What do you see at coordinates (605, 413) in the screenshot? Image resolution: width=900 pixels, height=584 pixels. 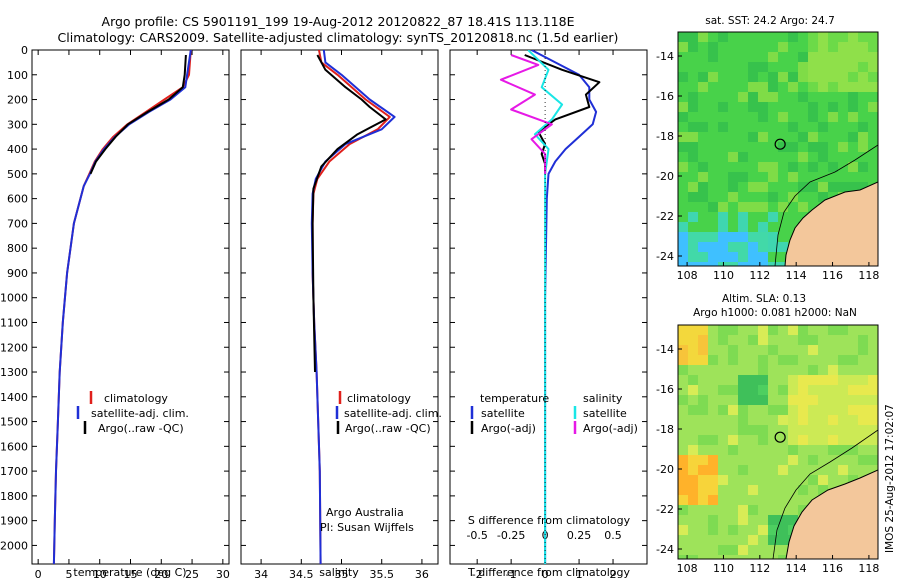 I see `legend-label-sal-satellite: satellite` at bounding box center [605, 413].